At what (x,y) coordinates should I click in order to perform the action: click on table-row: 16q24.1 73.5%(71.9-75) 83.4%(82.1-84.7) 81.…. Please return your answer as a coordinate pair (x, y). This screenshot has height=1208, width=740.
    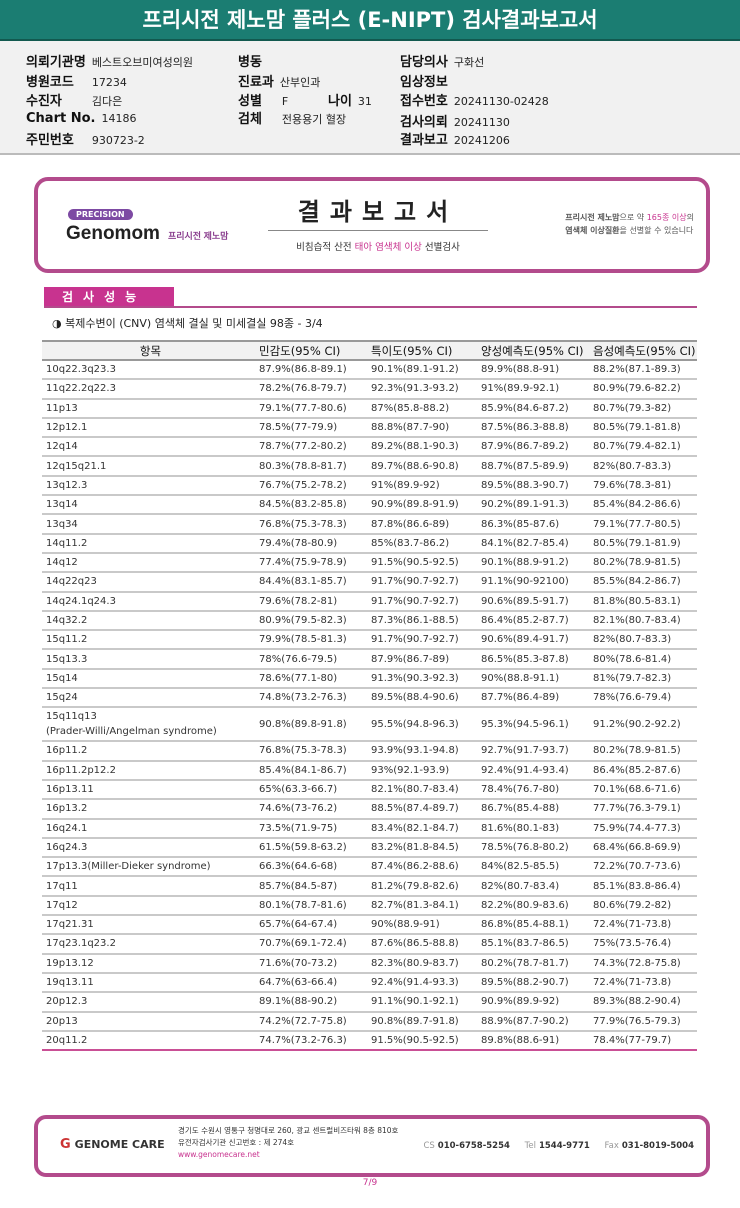
    Looking at the image, I should click on (369, 828).